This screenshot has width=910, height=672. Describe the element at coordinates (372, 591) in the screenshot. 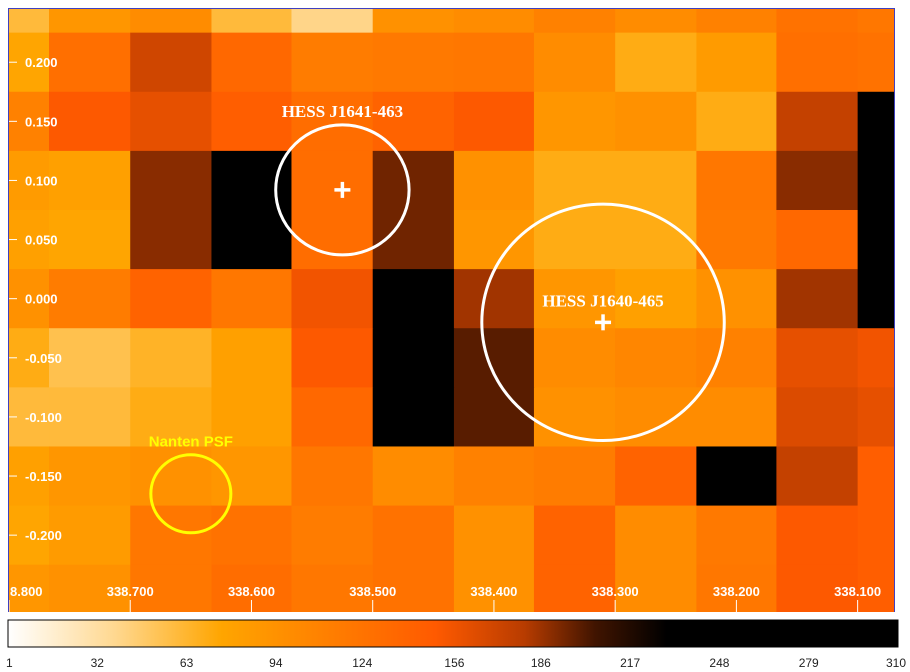

I see `x-tick-label: 338.500` at that location.